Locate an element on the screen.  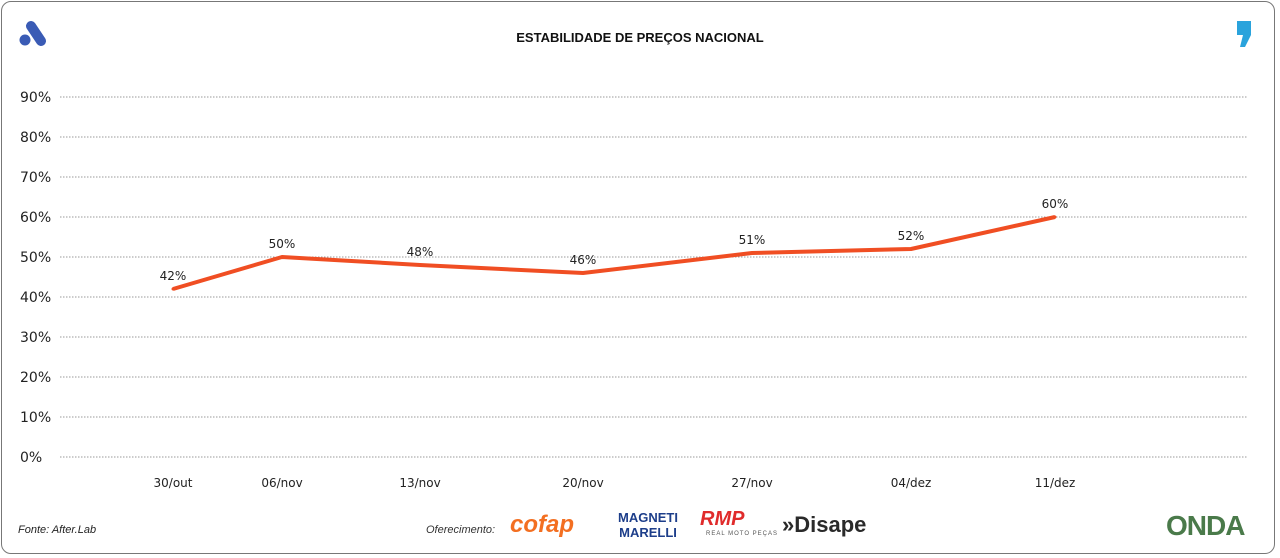
onda-logo: ONDA is located at coordinates (1205, 525).